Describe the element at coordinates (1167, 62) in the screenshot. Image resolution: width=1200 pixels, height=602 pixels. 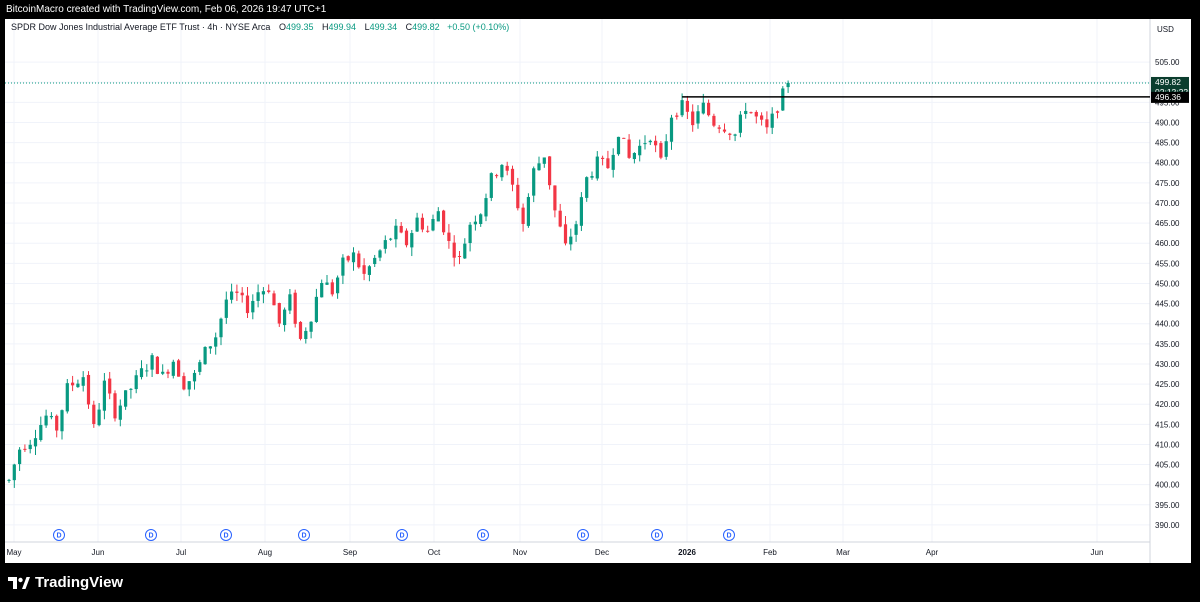
I see `price-axis-tick: 505.00` at that location.